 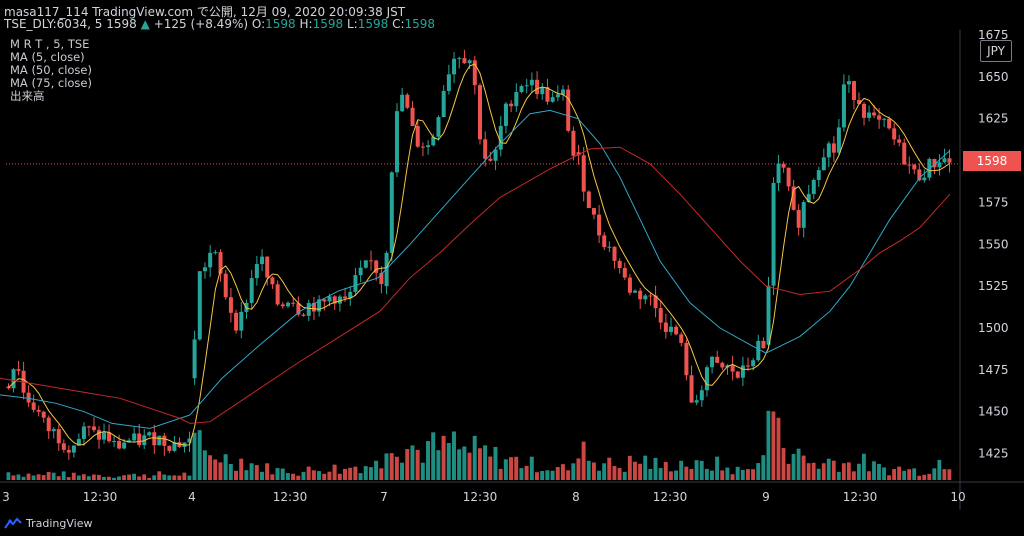 What do you see at coordinates (993, 202) in the screenshot?
I see `y-tick-label: 1575` at bounding box center [993, 202].